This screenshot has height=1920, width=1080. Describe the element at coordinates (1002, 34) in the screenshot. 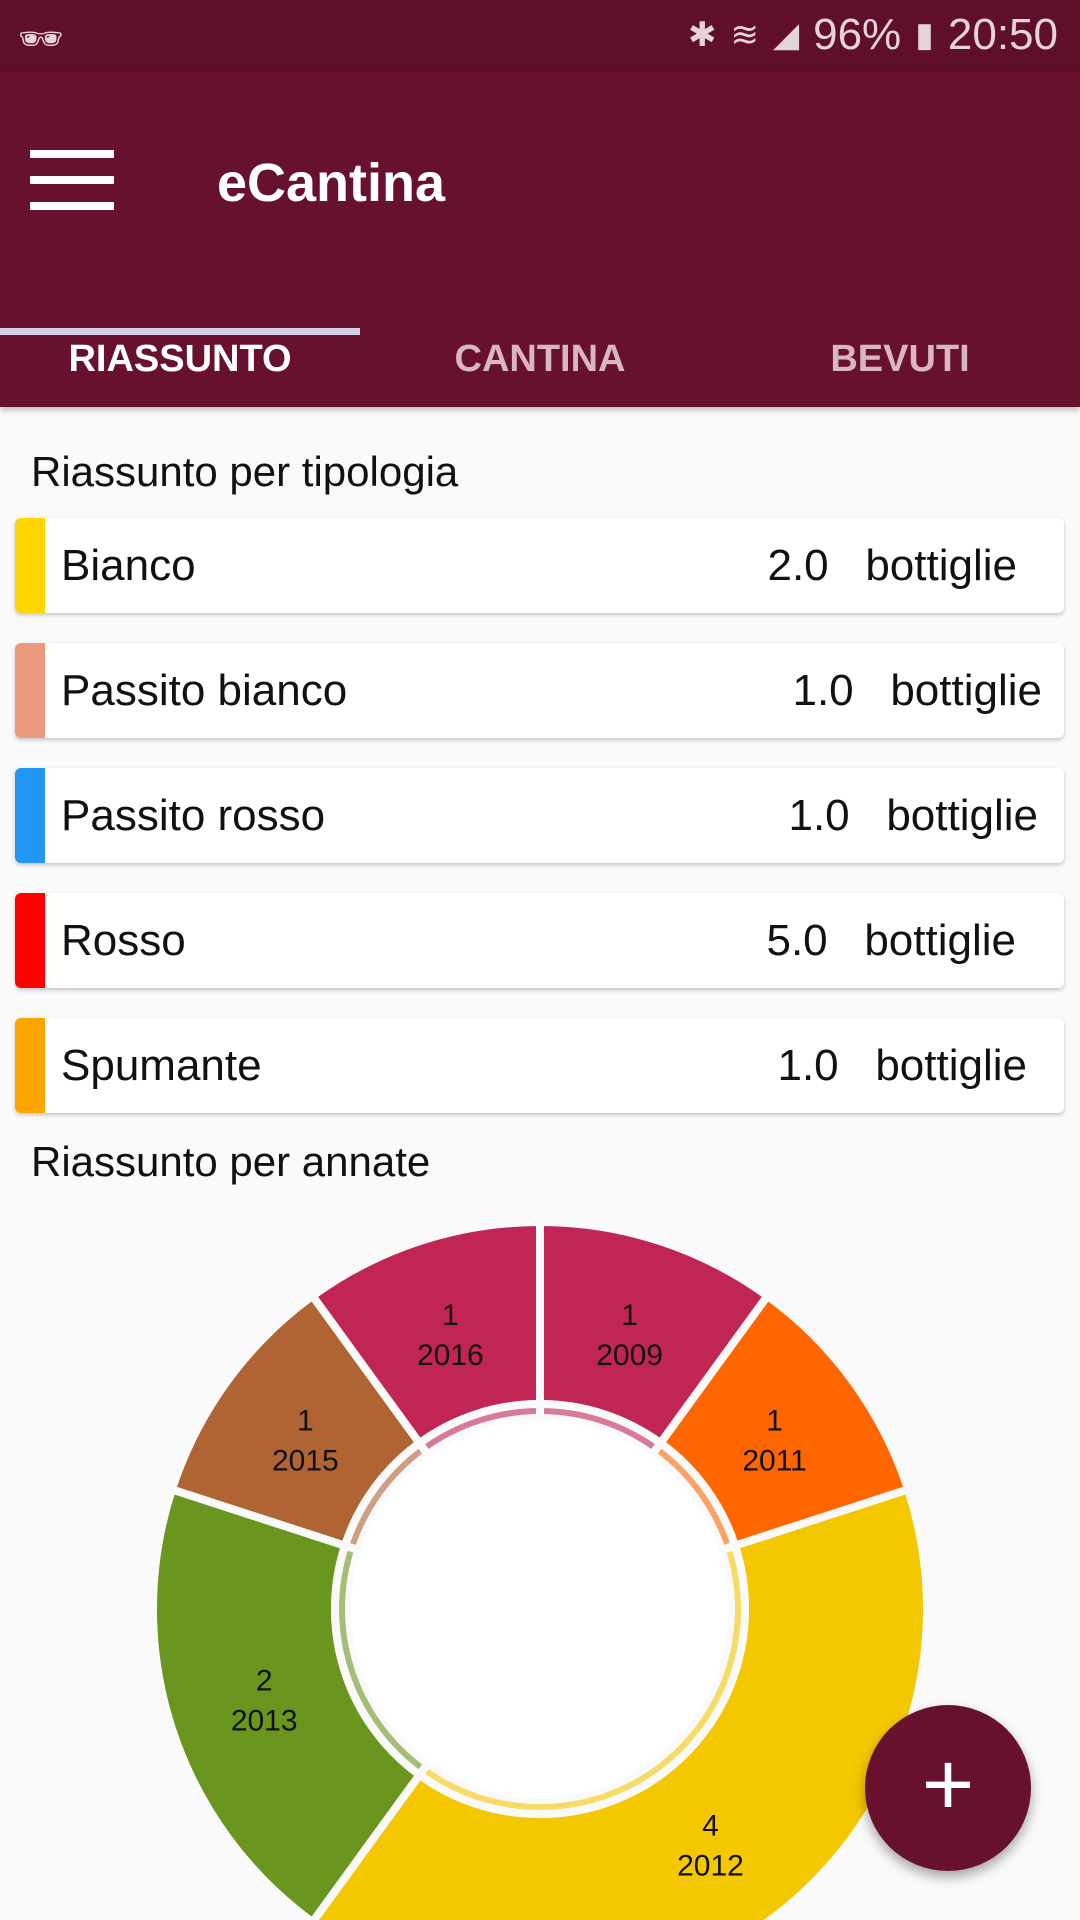

I see `clock: 20:50` at that location.